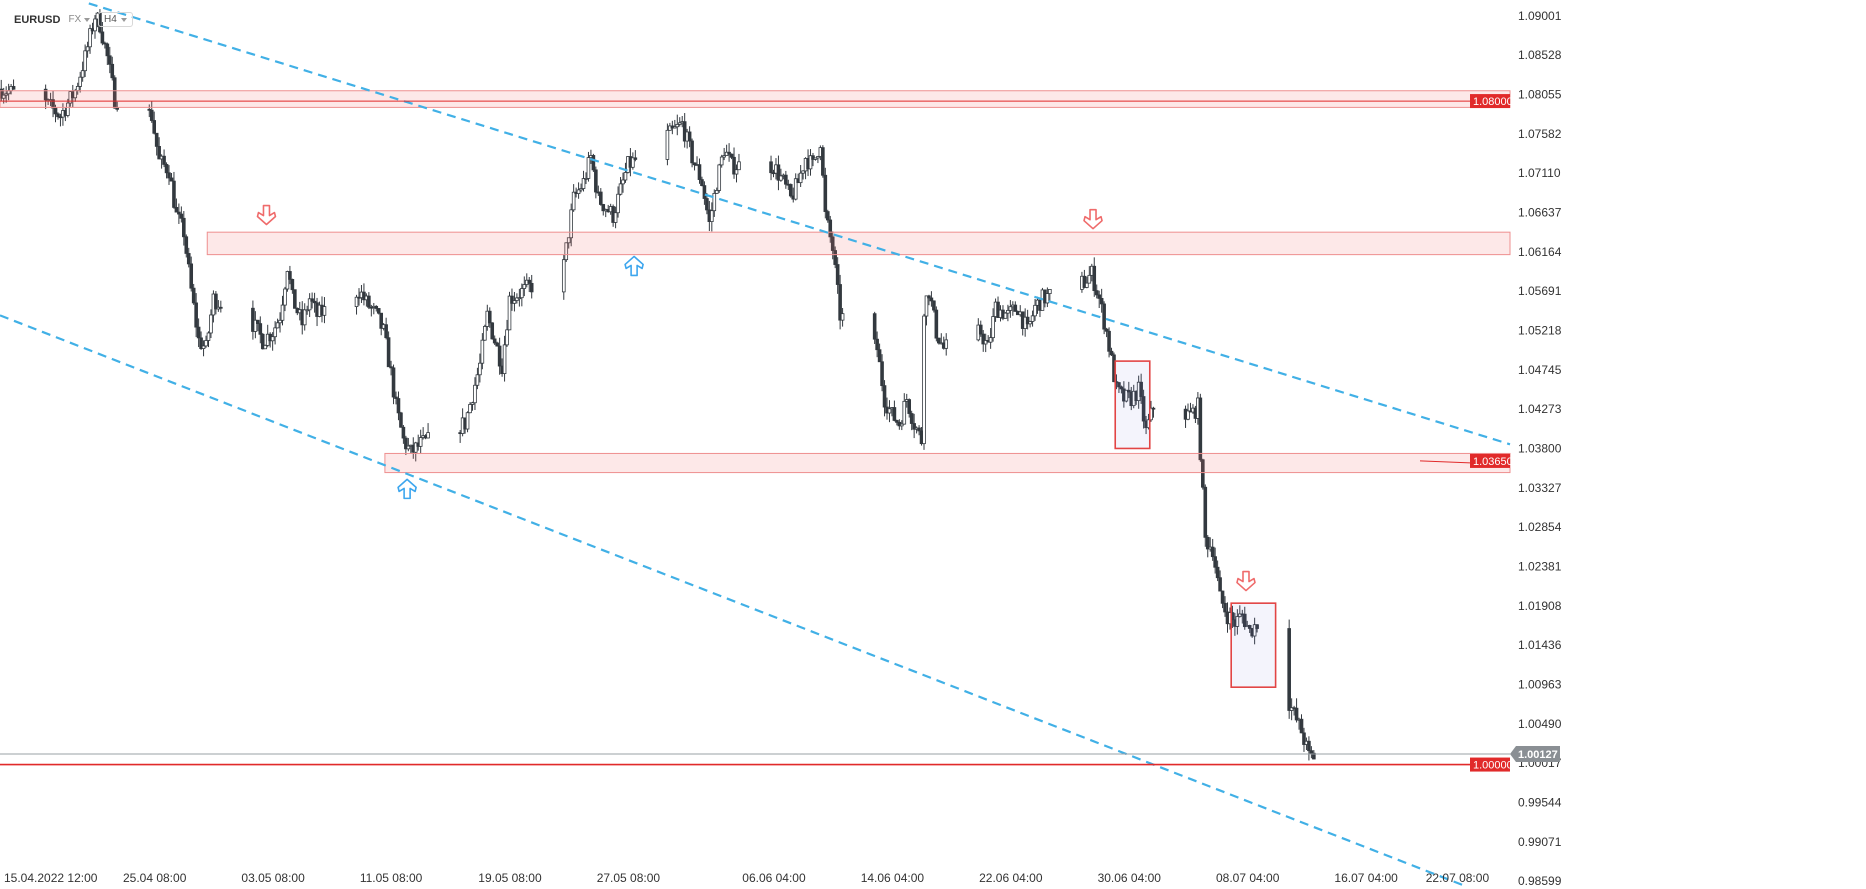 This screenshot has height=889, width=1866. What do you see at coordinates (1540, 291) in the screenshot?
I see `price-tick-label: 1.05691` at bounding box center [1540, 291].